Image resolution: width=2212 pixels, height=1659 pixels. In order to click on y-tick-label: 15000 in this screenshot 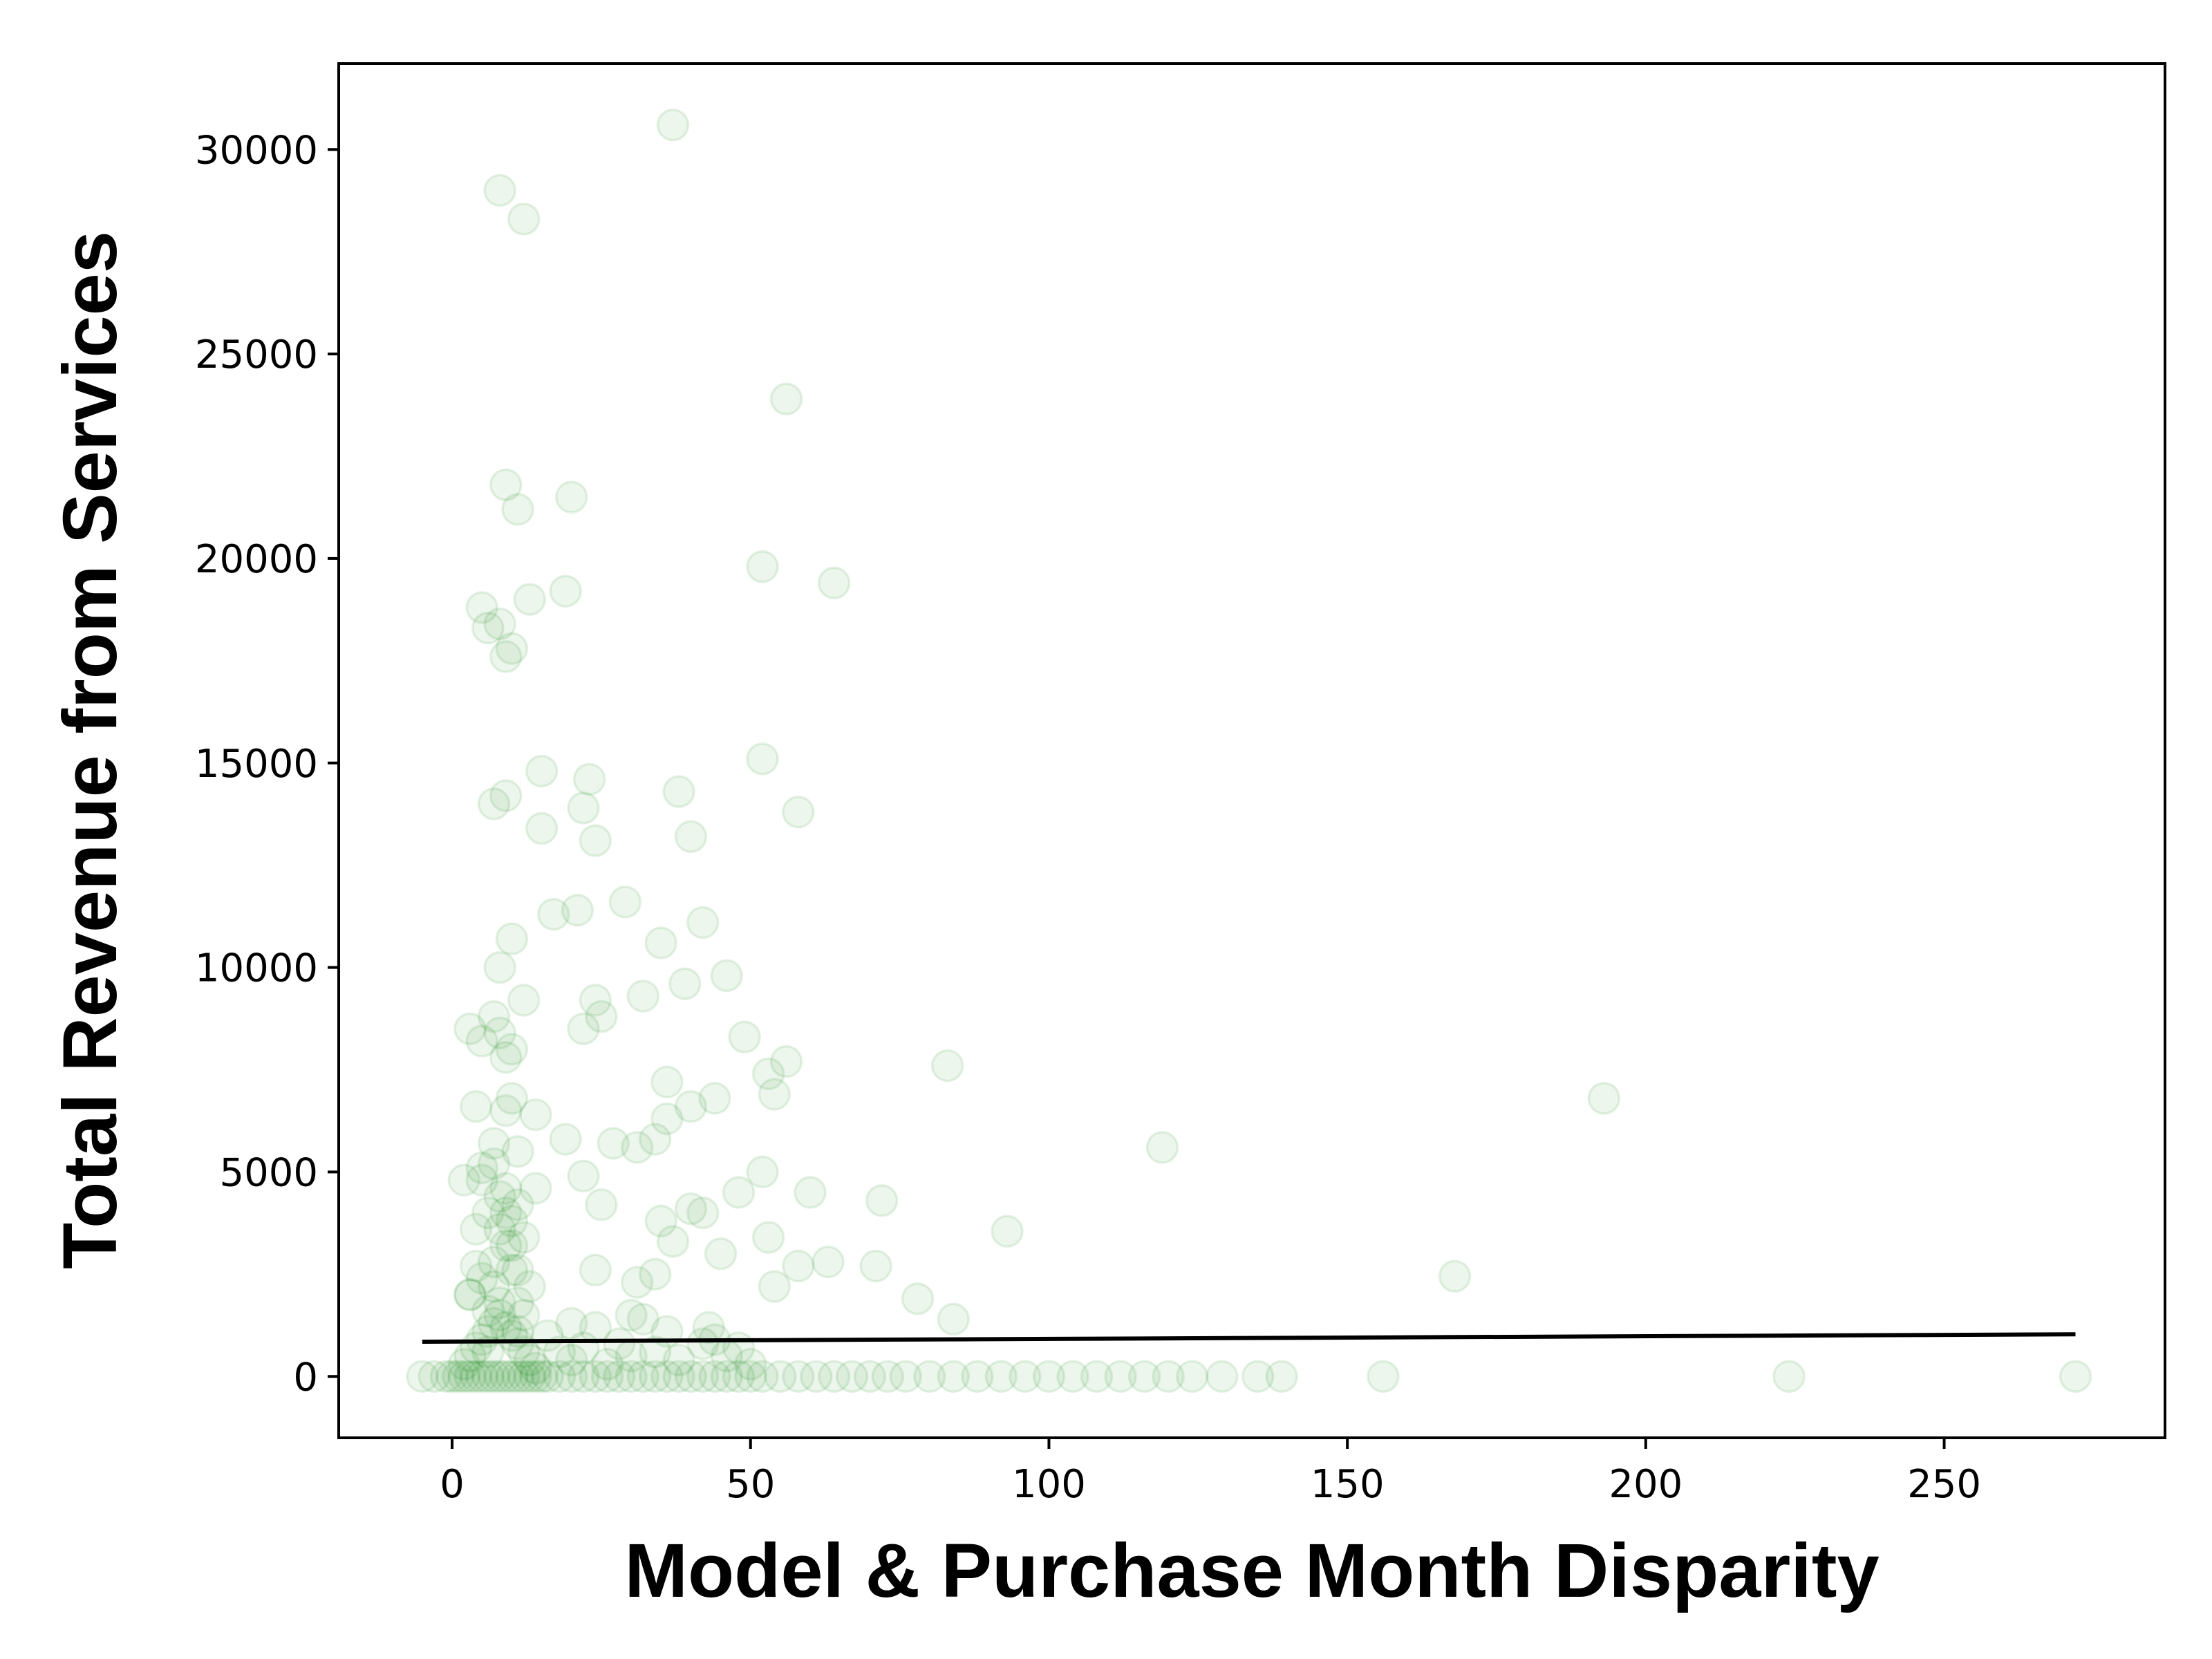, I will do `click(256, 765)`.